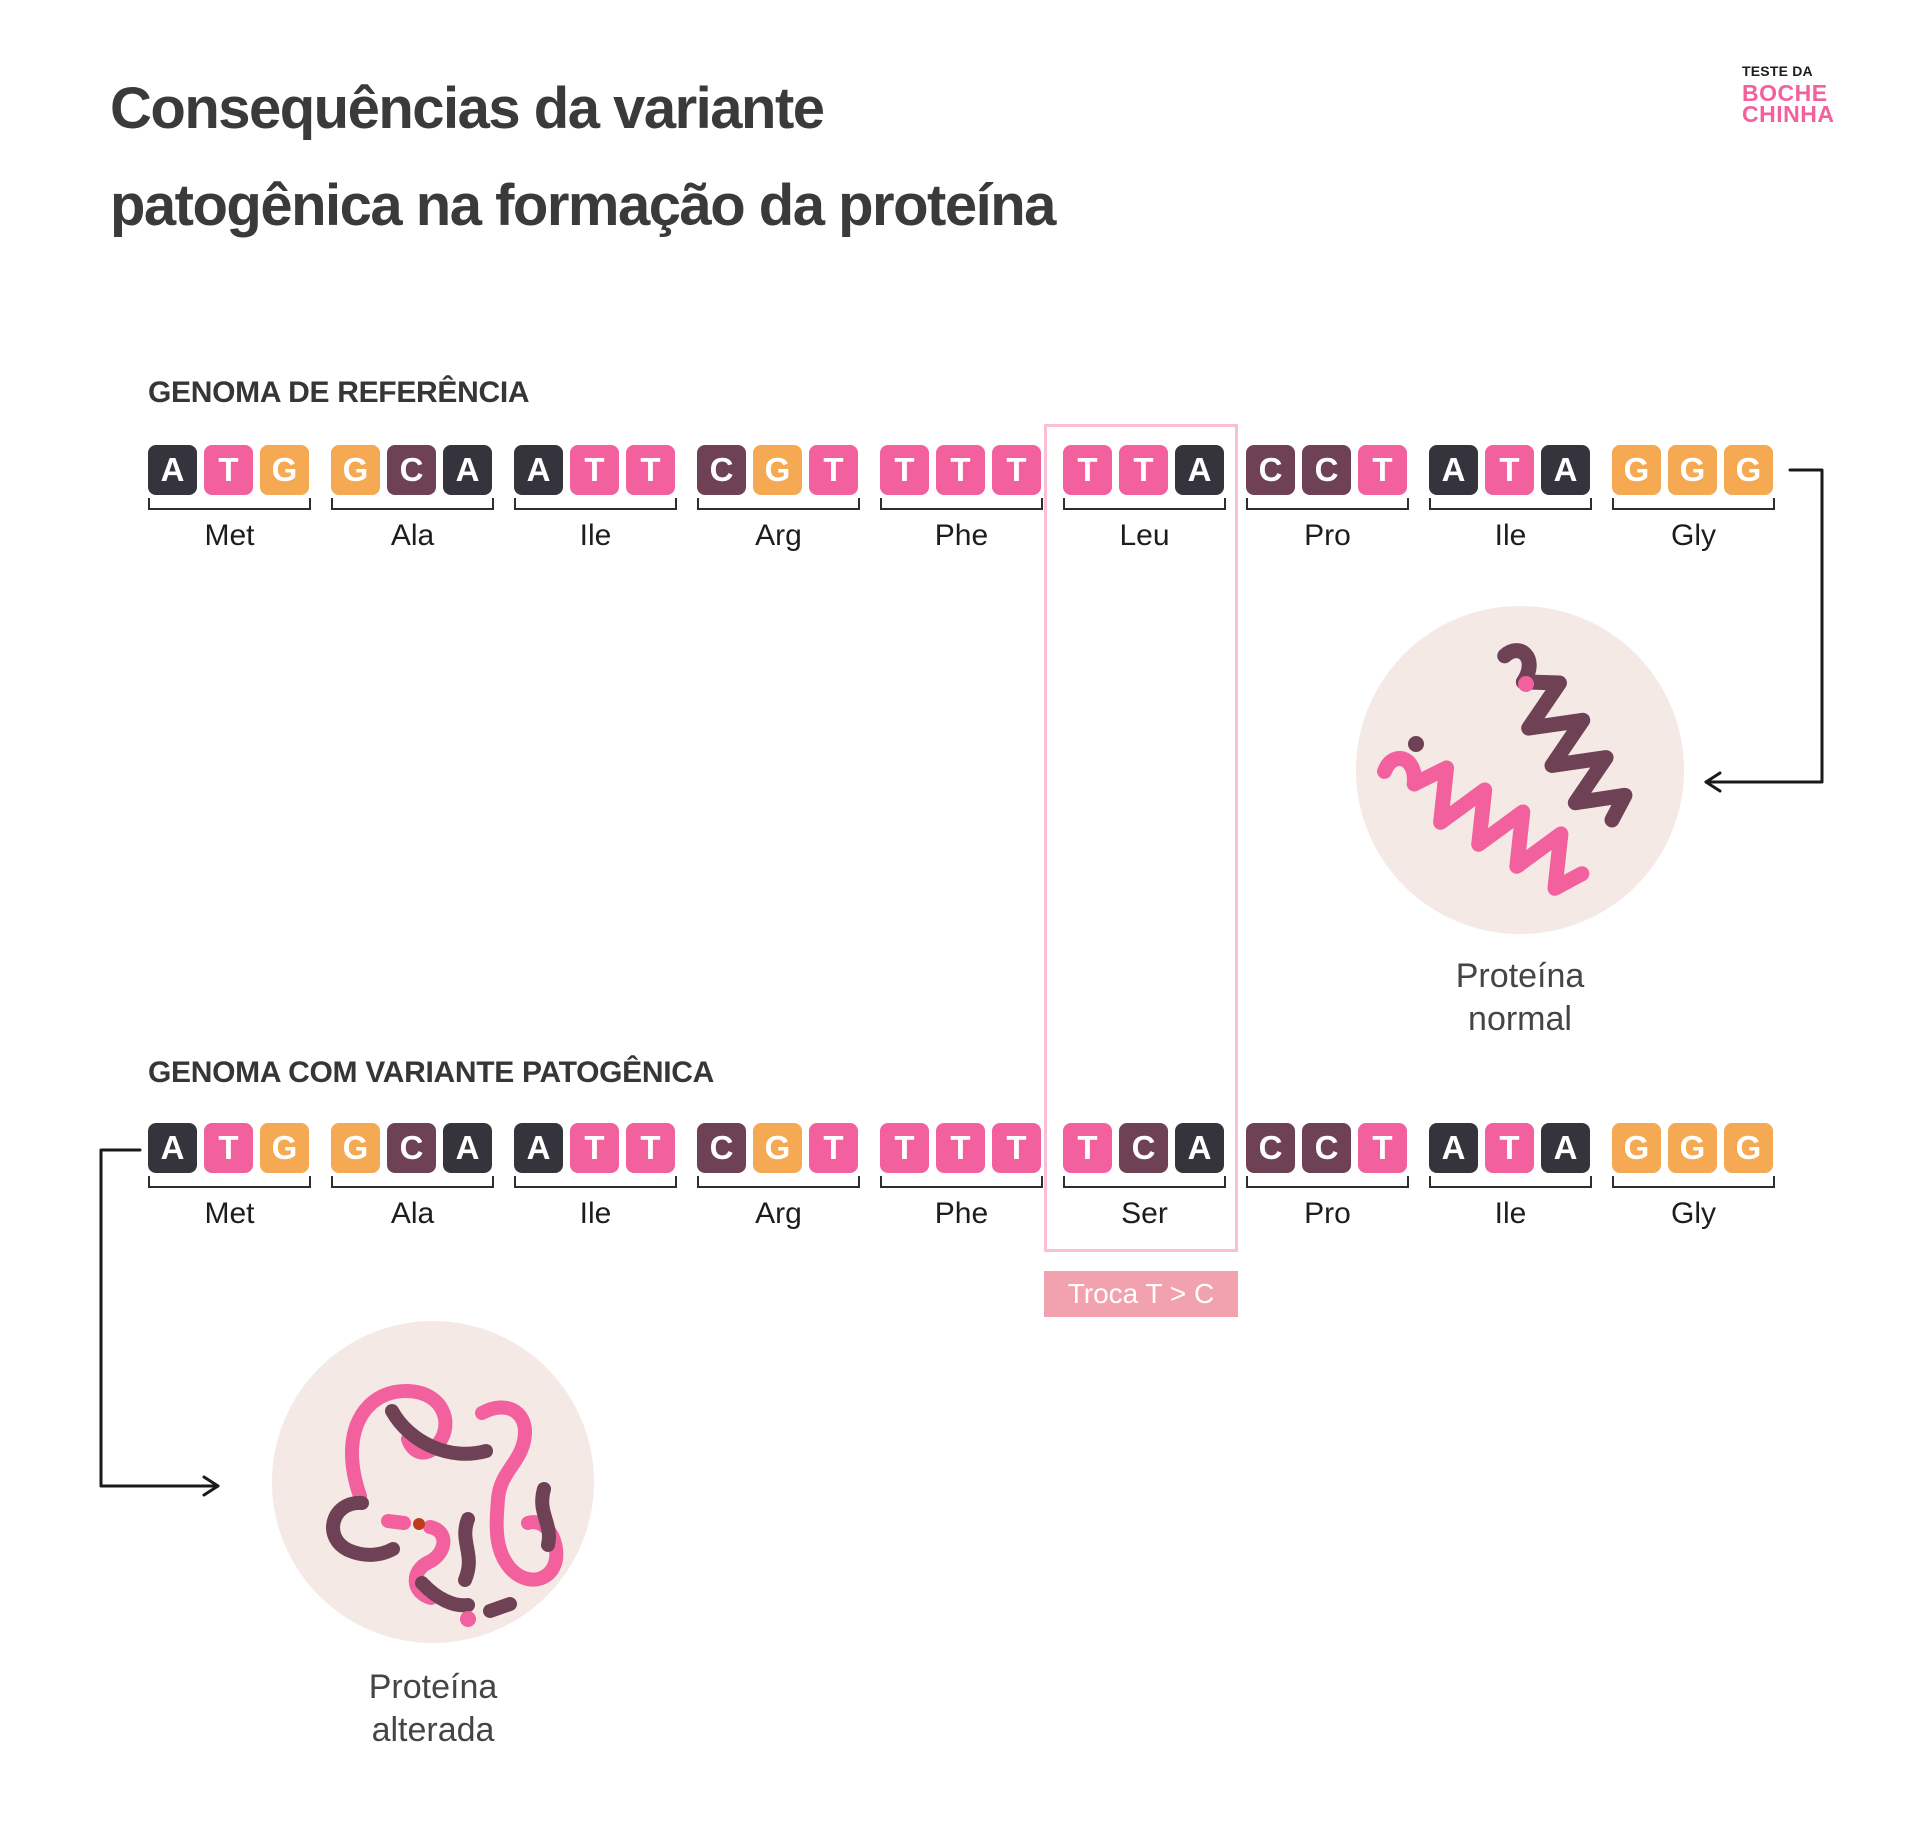 The height and width of the screenshot is (1847, 1920). Describe the element at coordinates (1520, 976) in the screenshot. I see `normal-protein-label-line1: Proteína` at that location.